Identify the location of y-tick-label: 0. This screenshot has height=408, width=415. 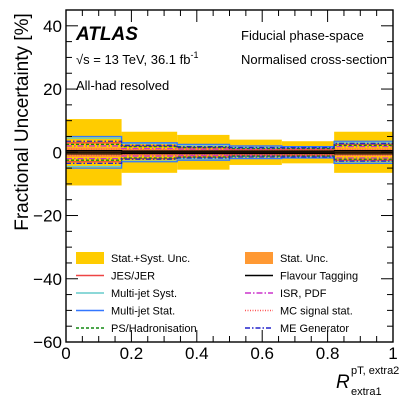
(57, 152).